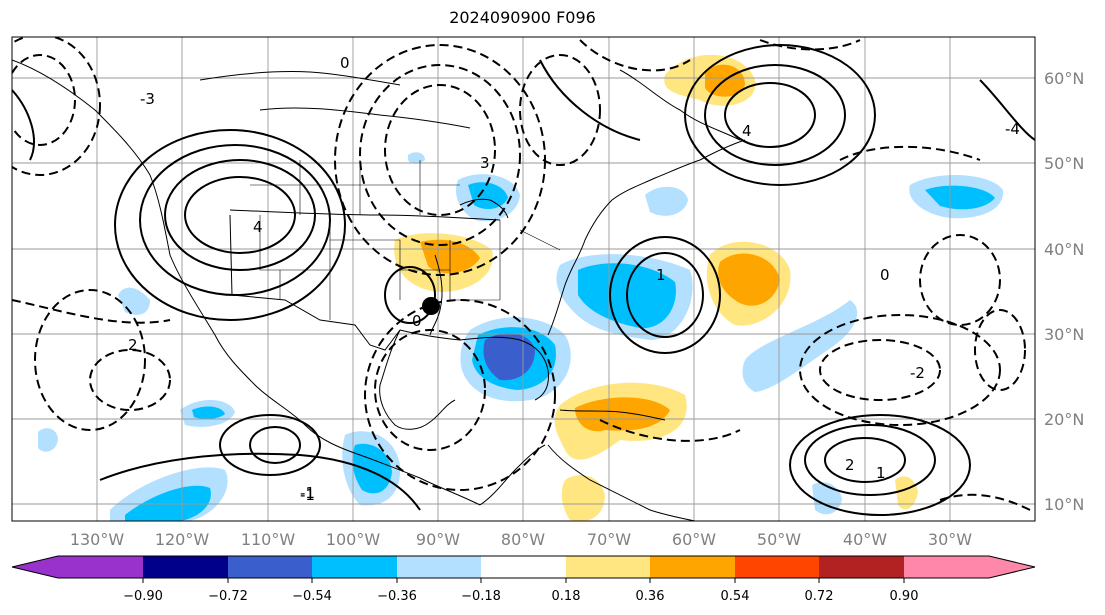 The width and height of the screenshot is (1105, 615). I want to click on shade-eastatlantic-cool-core, so click(960, 197).